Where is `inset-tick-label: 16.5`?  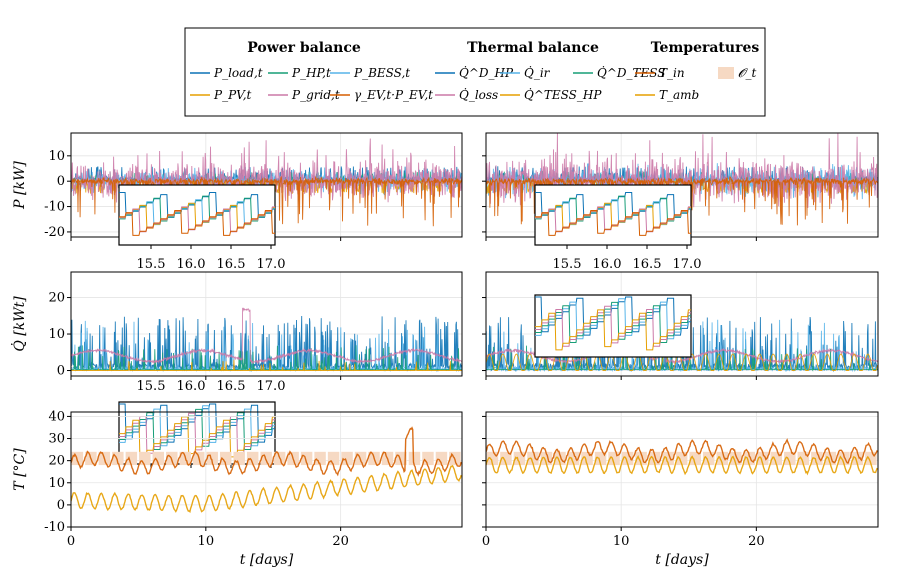
inset-tick-label: 16.5 is located at coordinates (231, 386).